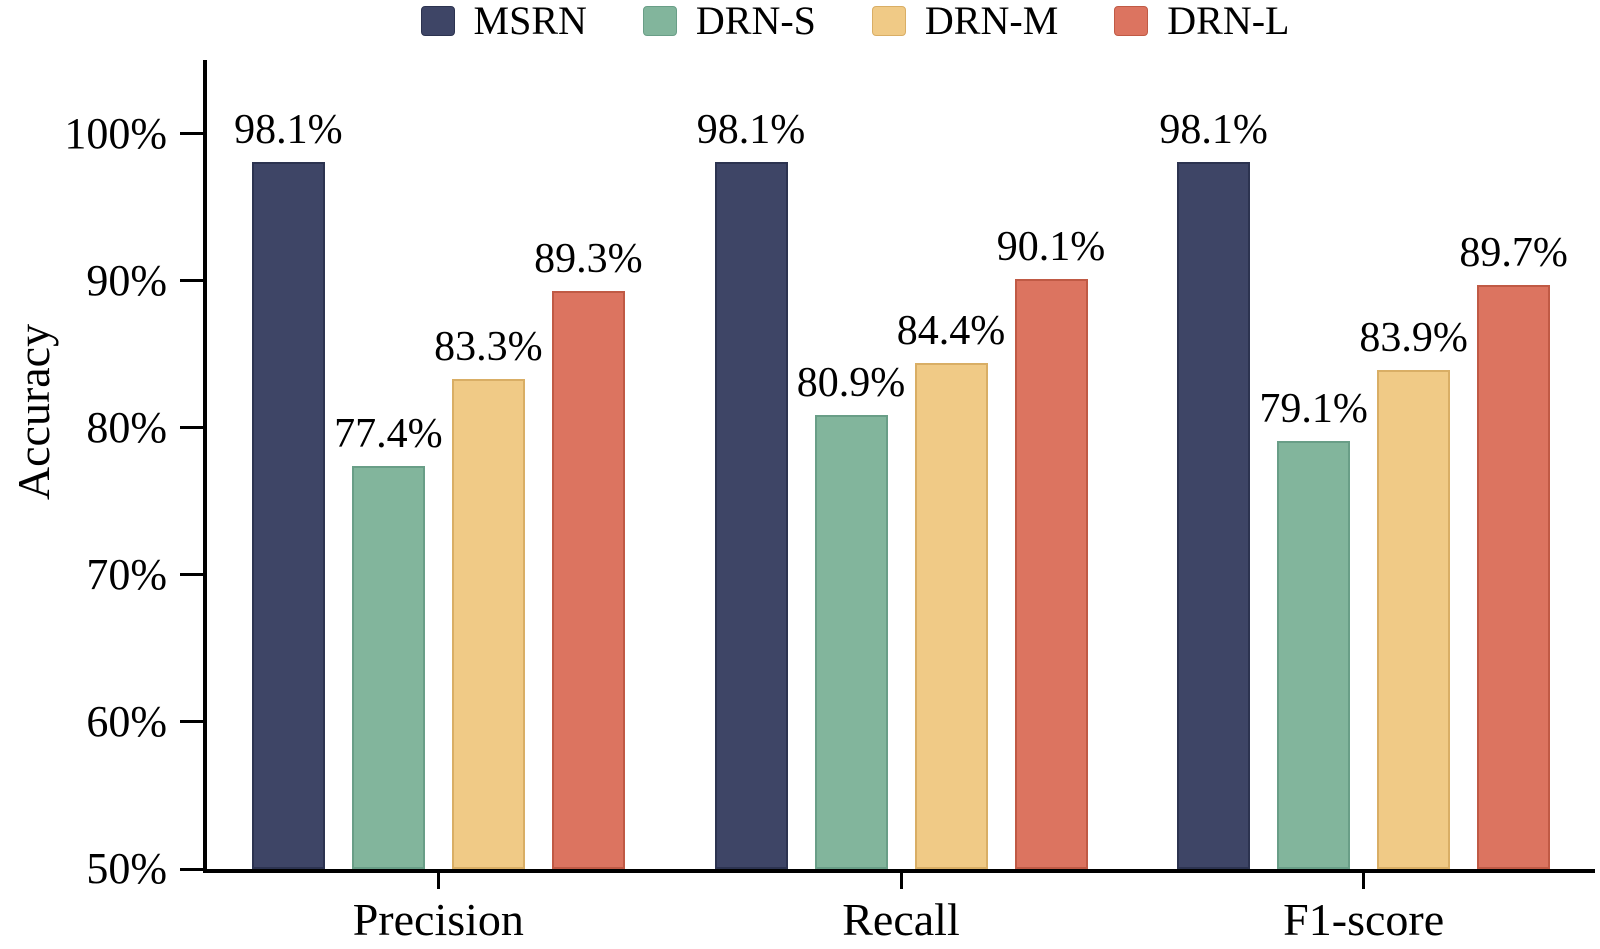  I want to click on y-tick-label-50: 50%, so click(126, 868).